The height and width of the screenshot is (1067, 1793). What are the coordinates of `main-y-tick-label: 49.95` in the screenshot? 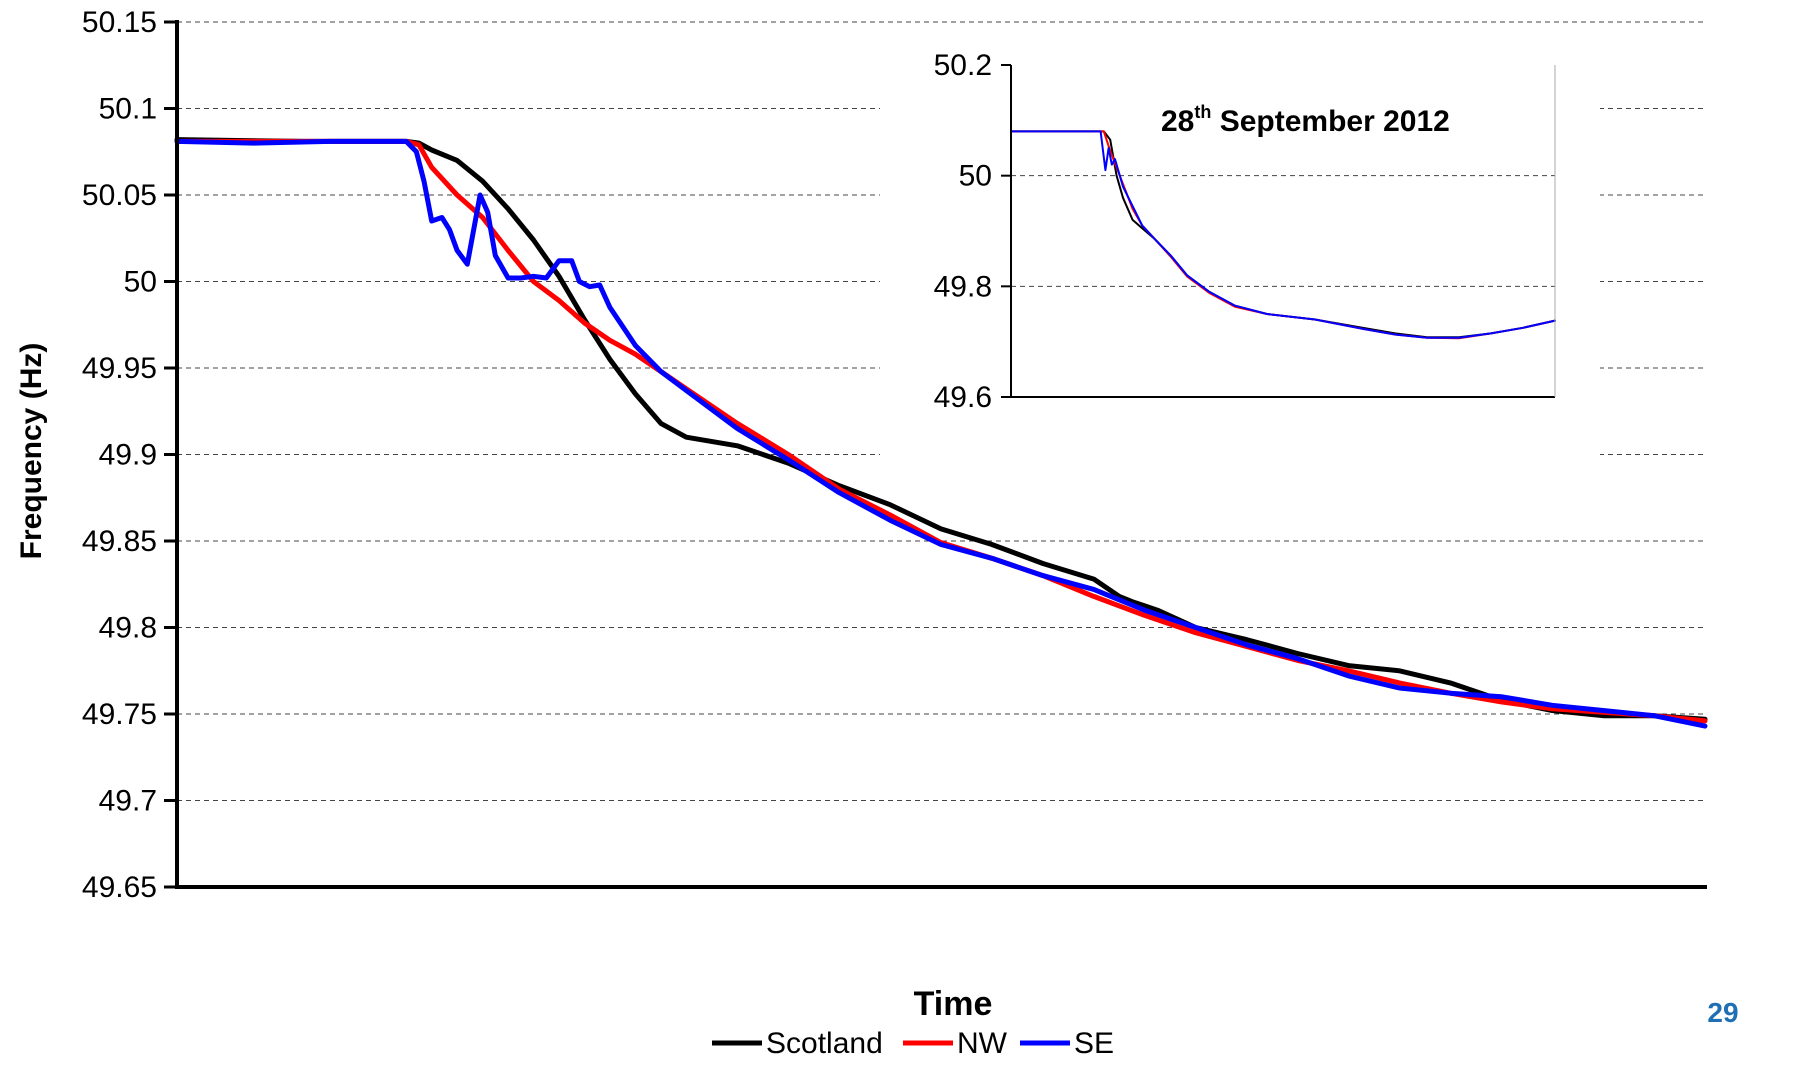 It's located at (119, 368).